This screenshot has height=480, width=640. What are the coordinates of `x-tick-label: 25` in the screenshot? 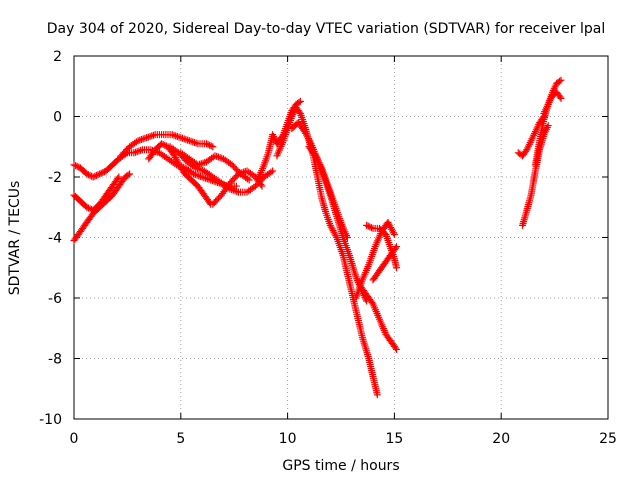 It's located at (608, 439).